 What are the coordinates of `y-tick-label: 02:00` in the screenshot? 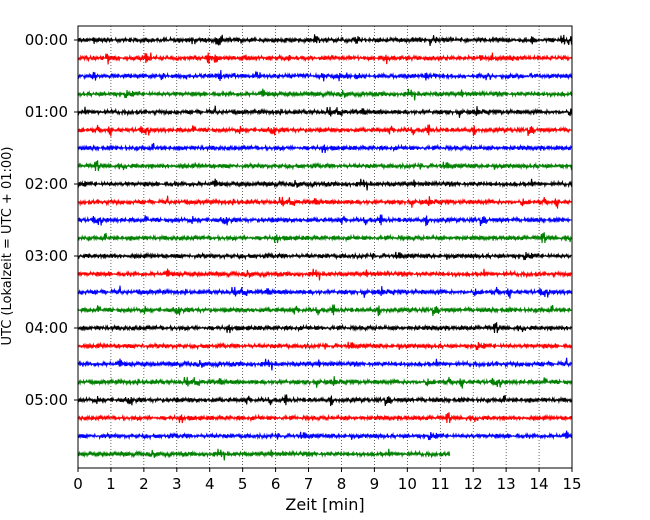 It's located at (46, 184).